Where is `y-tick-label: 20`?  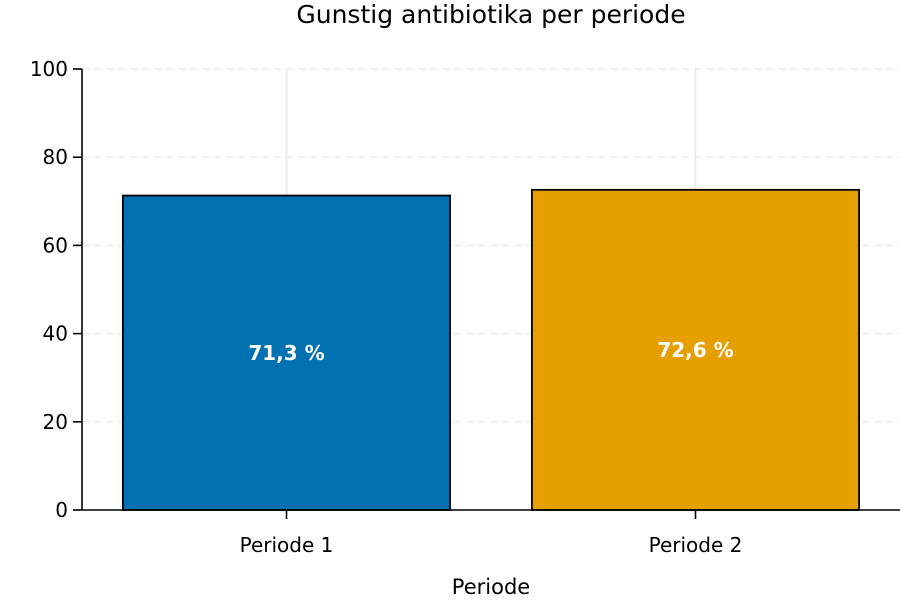 y-tick-label: 20 is located at coordinates (55, 422).